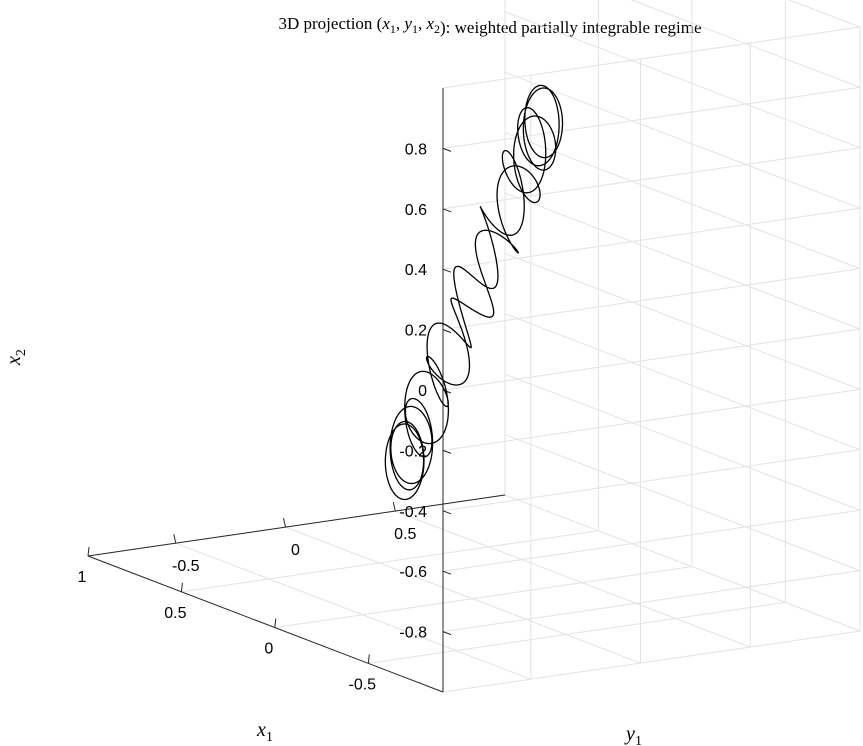 The width and height of the screenshot is (863, 746). I want to click on y-tick-label: 0.5, so click(405, 534).